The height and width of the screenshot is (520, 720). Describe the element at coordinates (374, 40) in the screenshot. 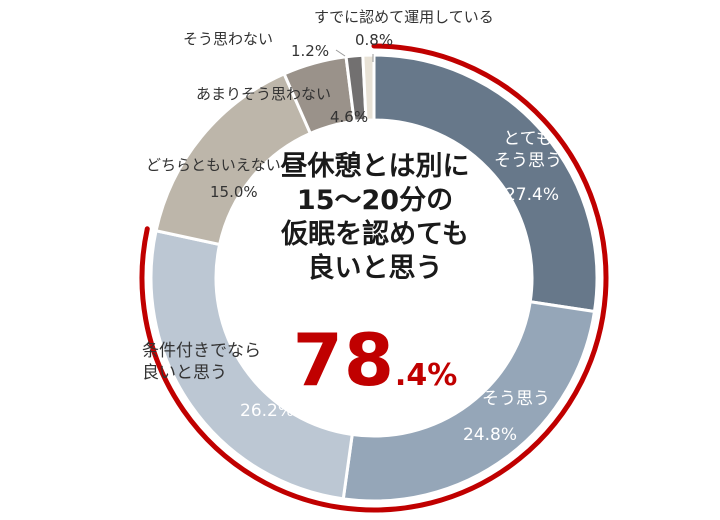

I see `slice-value-already-operating: 0.8%` at that location.